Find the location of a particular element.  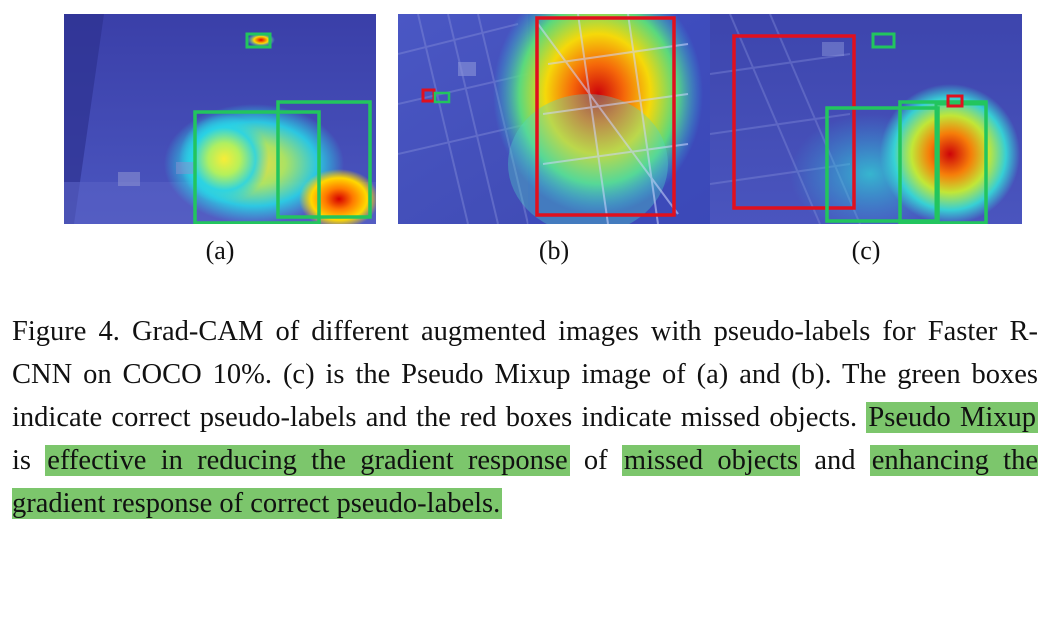

gradcam-panel-b is located at coordinates (554, 119).